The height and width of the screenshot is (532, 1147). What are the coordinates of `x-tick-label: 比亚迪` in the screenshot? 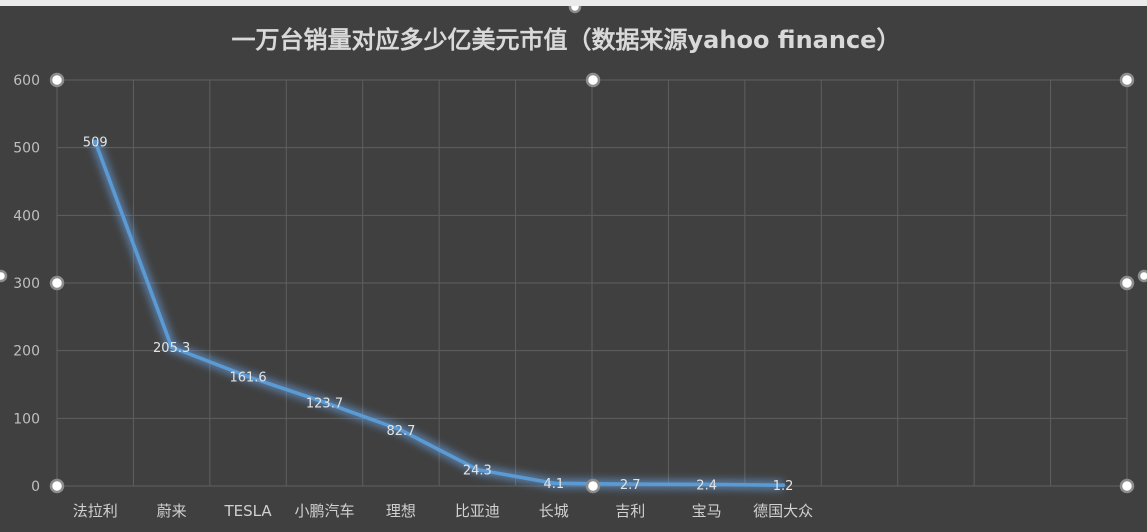 It's located at (477, 511).